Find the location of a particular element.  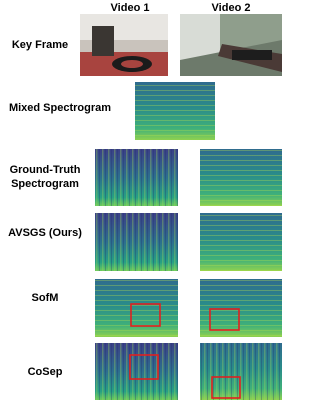

row-label: Spectrogram is located at coordinates (45, 184).